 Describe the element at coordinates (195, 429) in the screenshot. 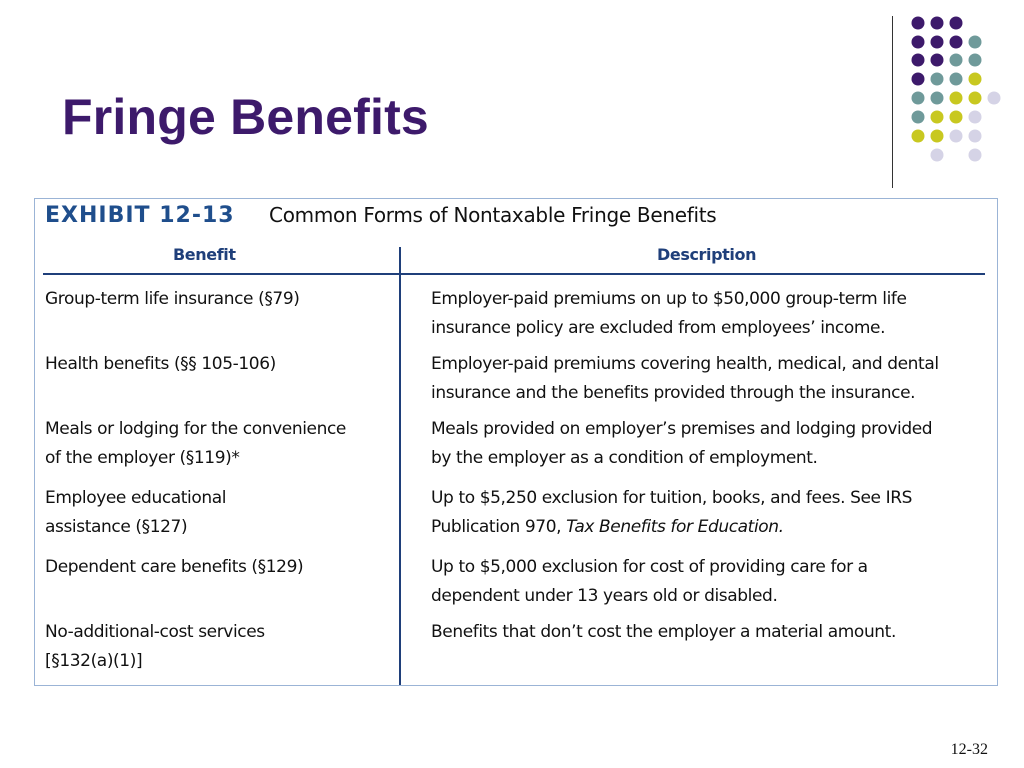

I see `benefit-text: Meals or lodging for the convenience` at that location.